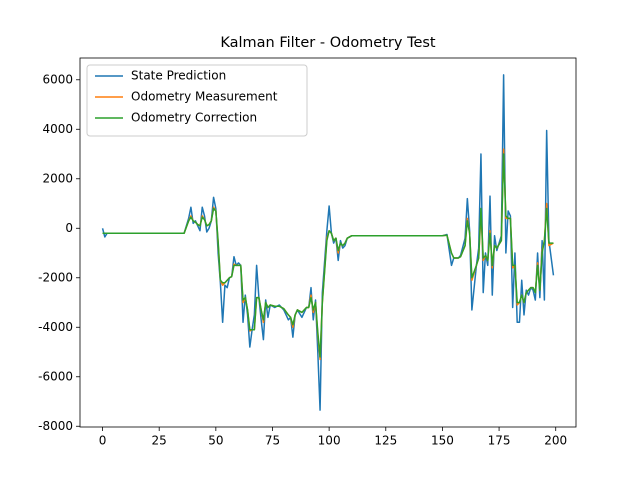 The height and width of the screenshot is (480, 640). What do you see at coordinates (194, 118) in the screenshot?
I see `legend-label: Odometry Correction` at bounding box center [194, 118].